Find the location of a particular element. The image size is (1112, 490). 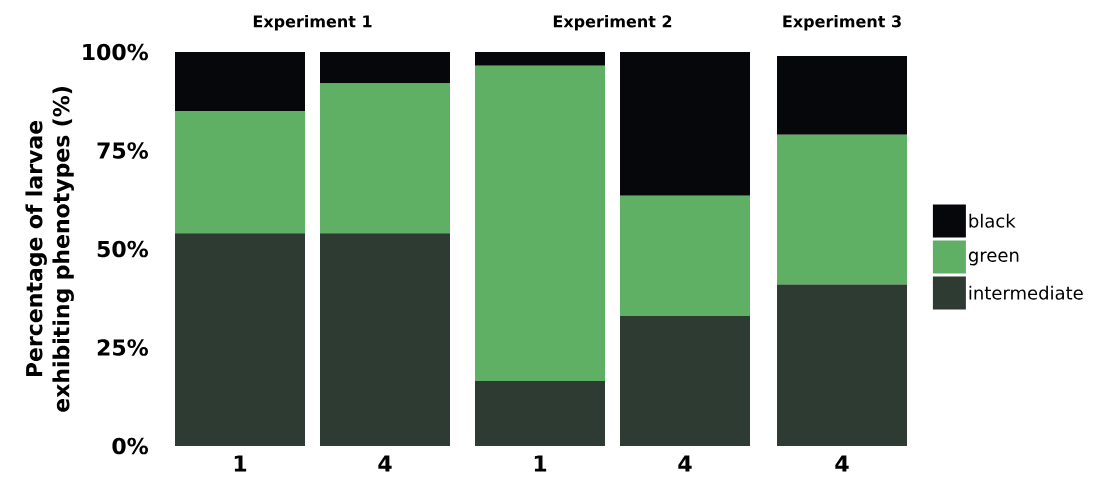

legend-label: green is located at coordinates (993, 258).